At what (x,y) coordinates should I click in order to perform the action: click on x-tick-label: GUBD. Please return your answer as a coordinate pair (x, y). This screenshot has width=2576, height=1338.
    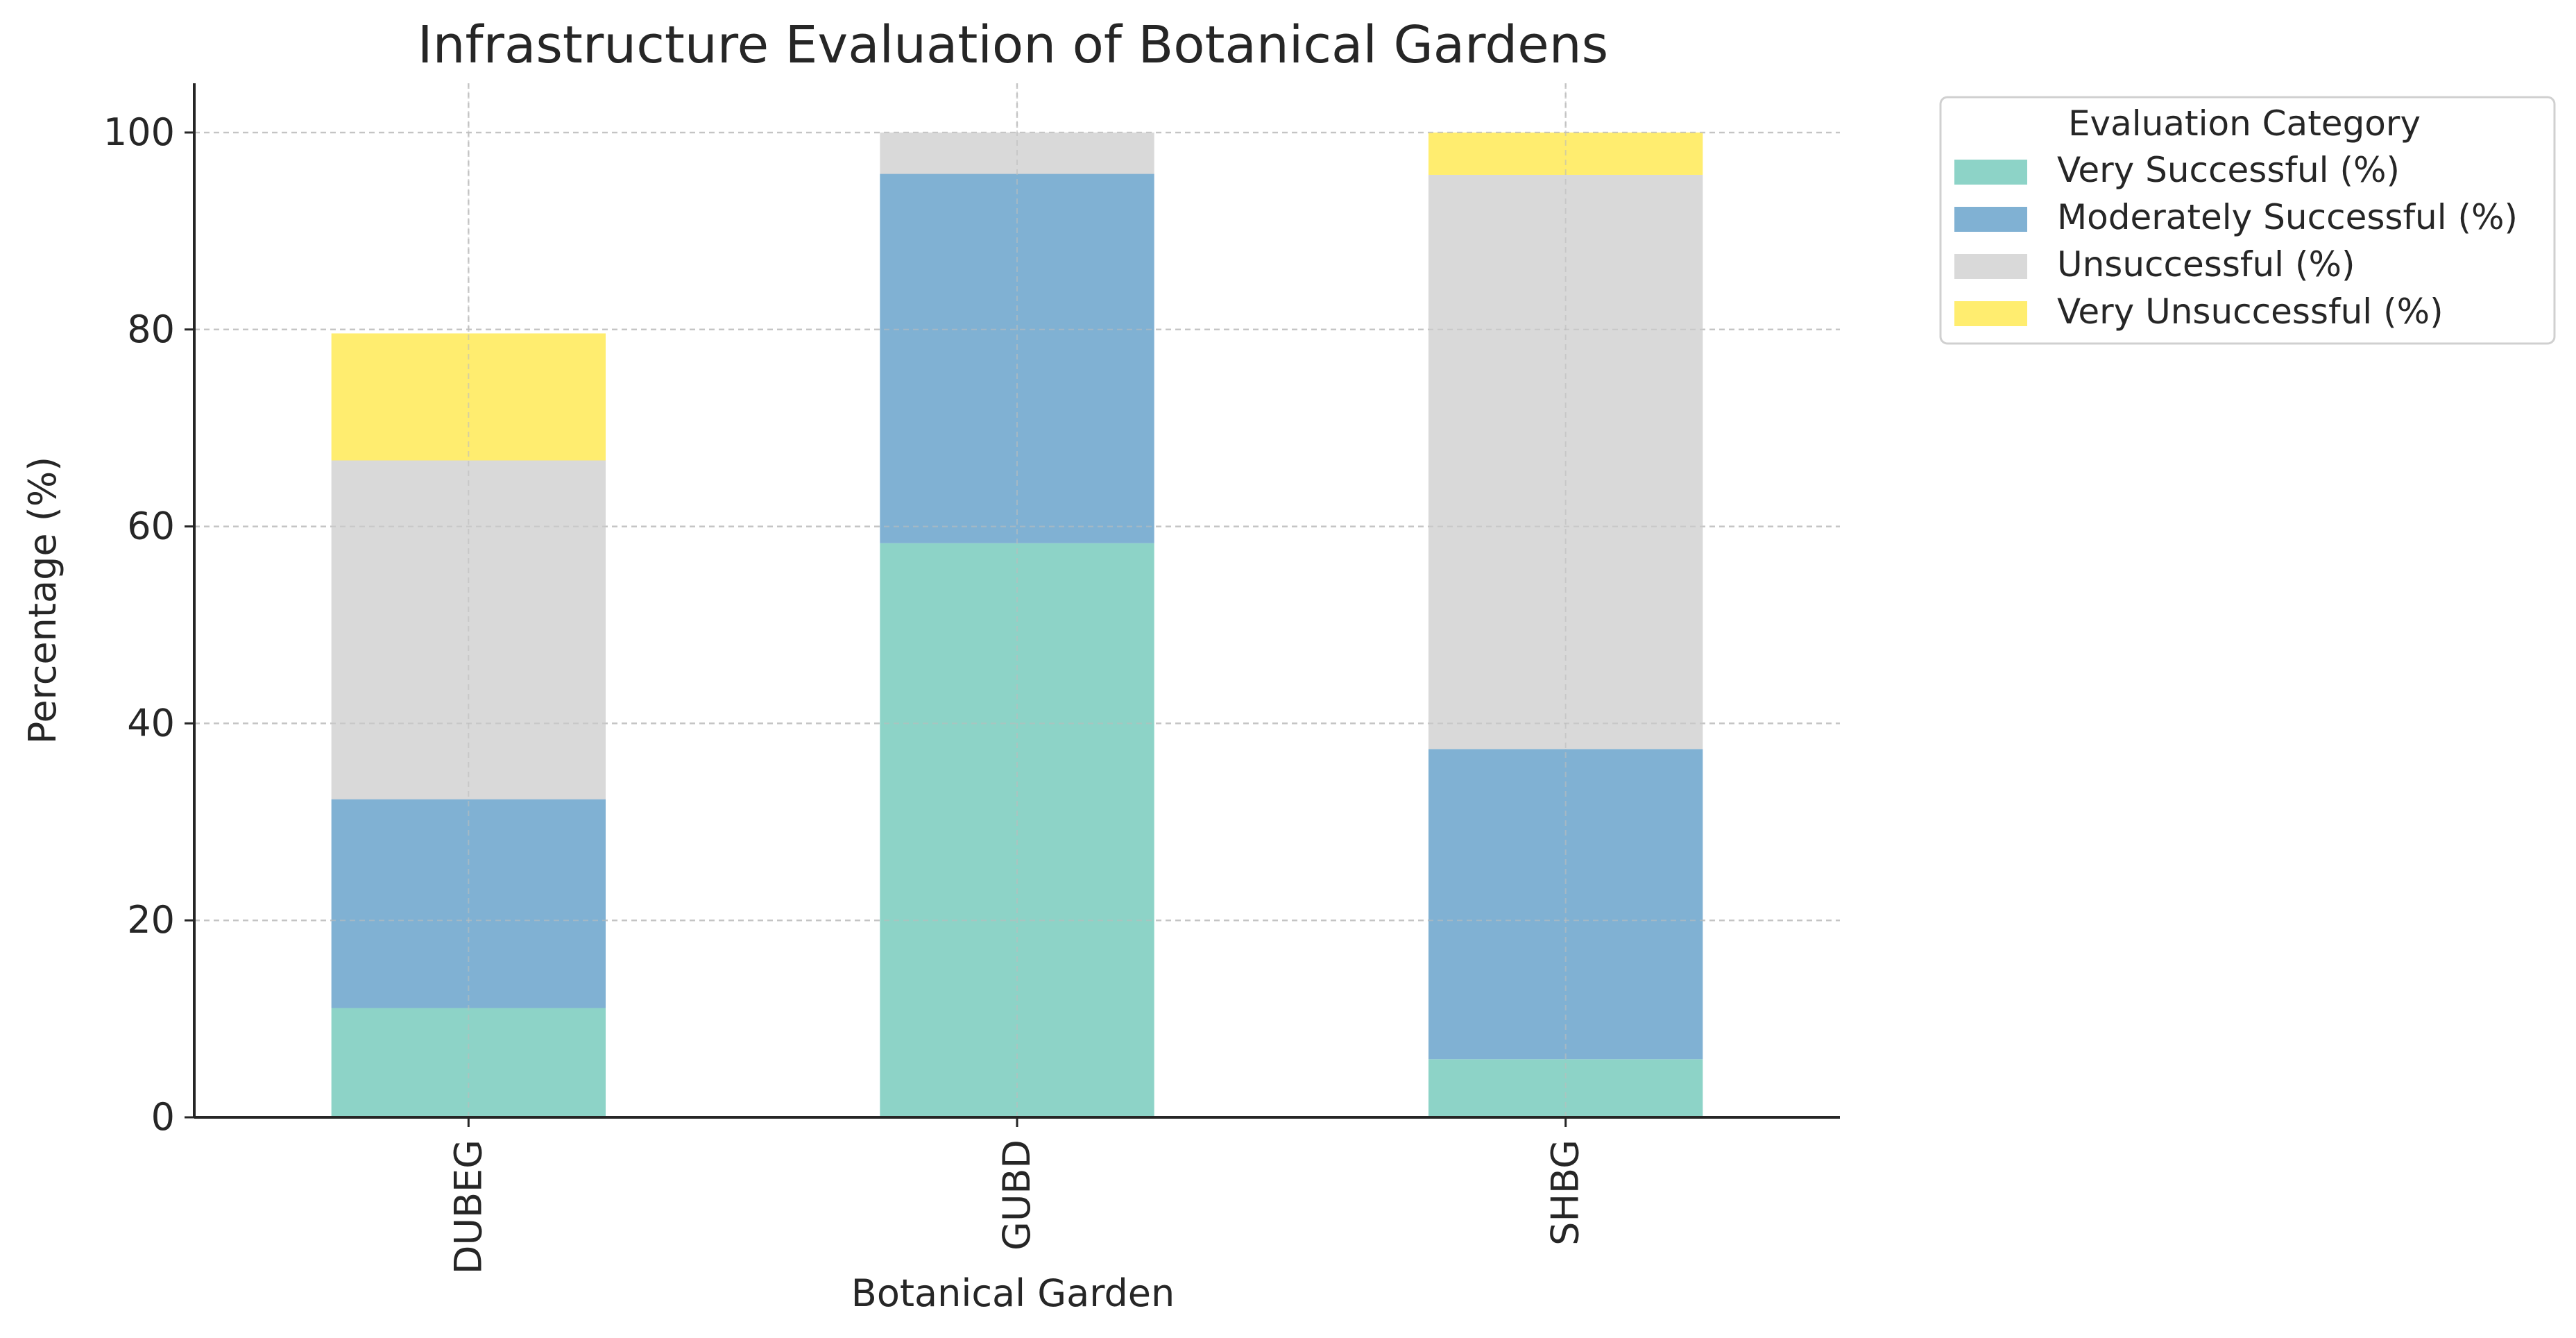
    Looking at the image, I should click on (1017, 1195).